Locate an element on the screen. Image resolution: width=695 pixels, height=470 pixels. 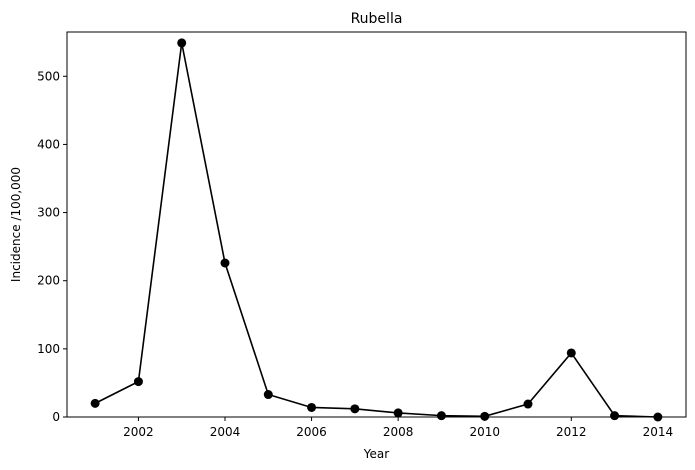
y-tick-label: 300 is located at coordinates (48, 213).